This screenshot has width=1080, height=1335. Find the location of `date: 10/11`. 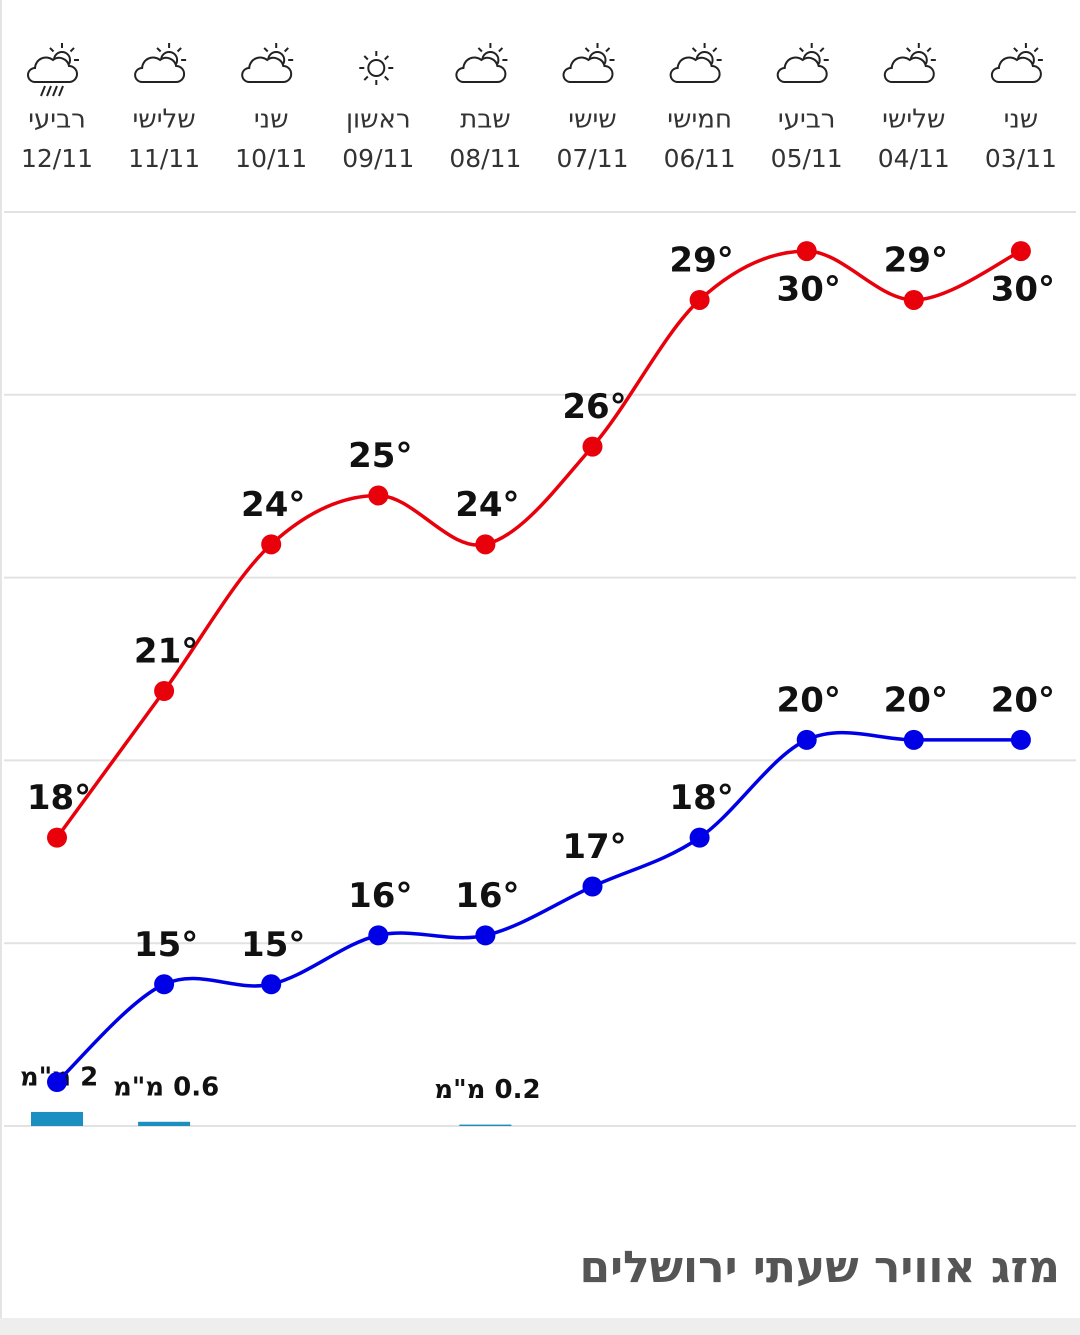

date: 10/11 is located at coordinates (271, 158).